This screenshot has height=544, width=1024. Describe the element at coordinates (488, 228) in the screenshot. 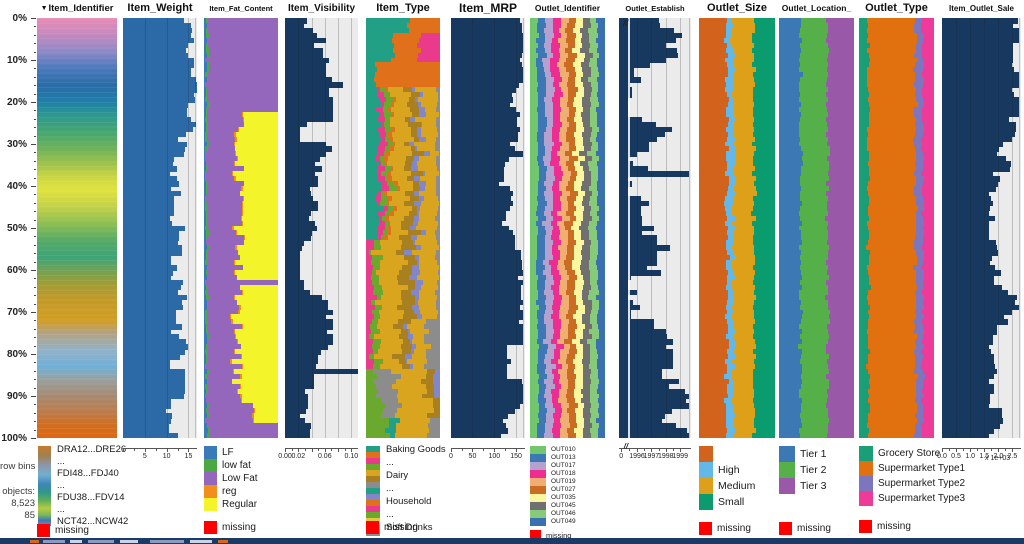

I see `distribution-chart-Item_MRP` at that location.